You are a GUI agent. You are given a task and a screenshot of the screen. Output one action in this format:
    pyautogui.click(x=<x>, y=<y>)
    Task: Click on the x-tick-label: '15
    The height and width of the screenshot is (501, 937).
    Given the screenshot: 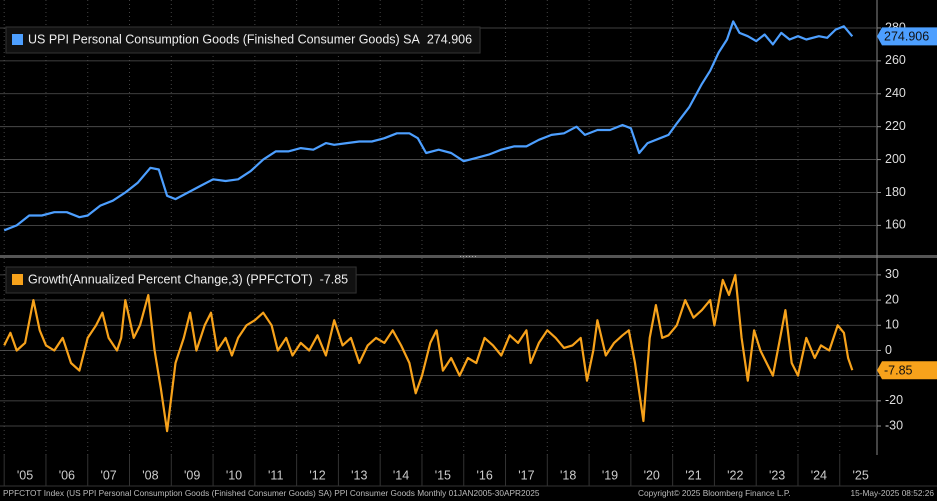 What is the action you would take?
    pyautogui.click(x=443, y=475)
    